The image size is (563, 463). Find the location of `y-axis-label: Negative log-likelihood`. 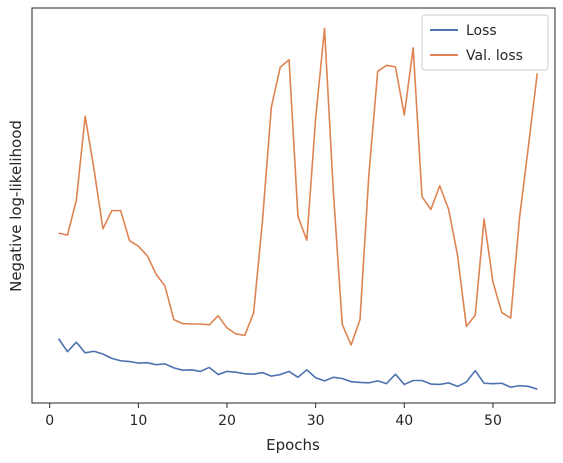

y-axis-label: Negative log-likelihood is located at coordinates (16, 206).